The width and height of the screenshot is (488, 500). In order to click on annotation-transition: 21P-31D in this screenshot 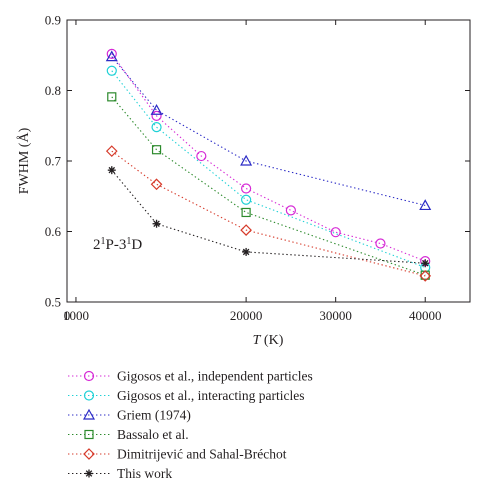, I will do `click(117, 245)`.